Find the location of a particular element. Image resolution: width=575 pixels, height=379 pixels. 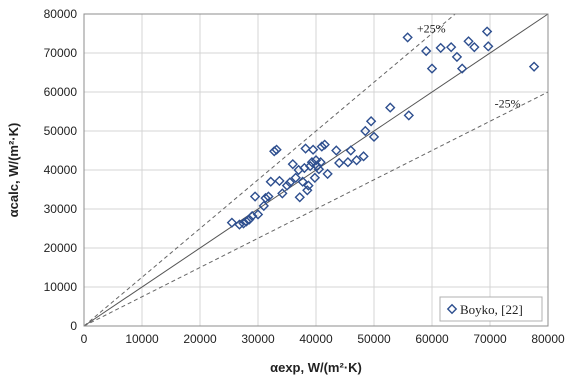

y-tick-label: 40000 is located at coordinates (61, 170).